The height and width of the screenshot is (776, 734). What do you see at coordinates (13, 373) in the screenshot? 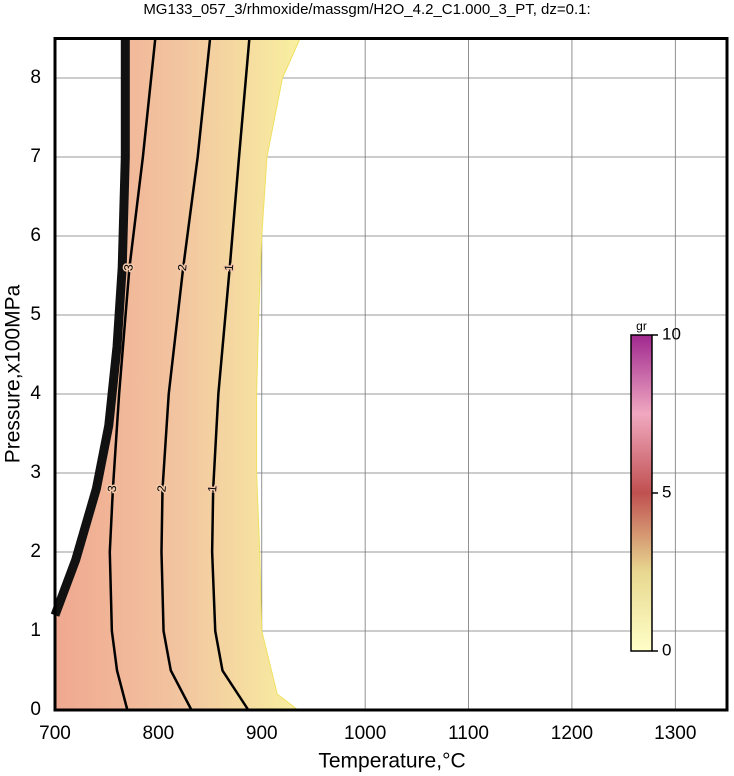
I see `y-axis-label: Pressure,x100MPa` at bounding box center [13, 373].